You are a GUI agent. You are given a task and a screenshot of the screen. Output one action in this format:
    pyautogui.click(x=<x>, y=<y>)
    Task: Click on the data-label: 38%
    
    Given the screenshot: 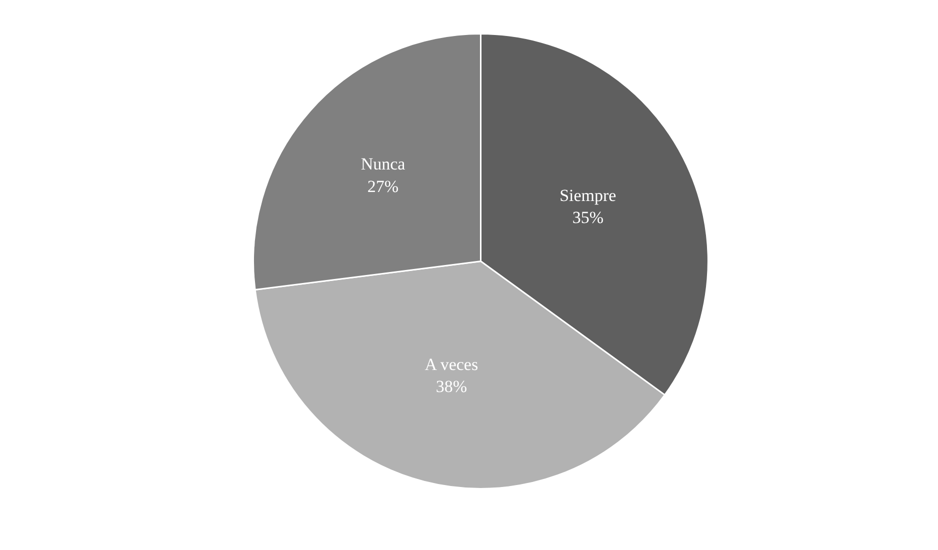 What is the action you would take?
    pyautogui.click(x=451, y=386)
    